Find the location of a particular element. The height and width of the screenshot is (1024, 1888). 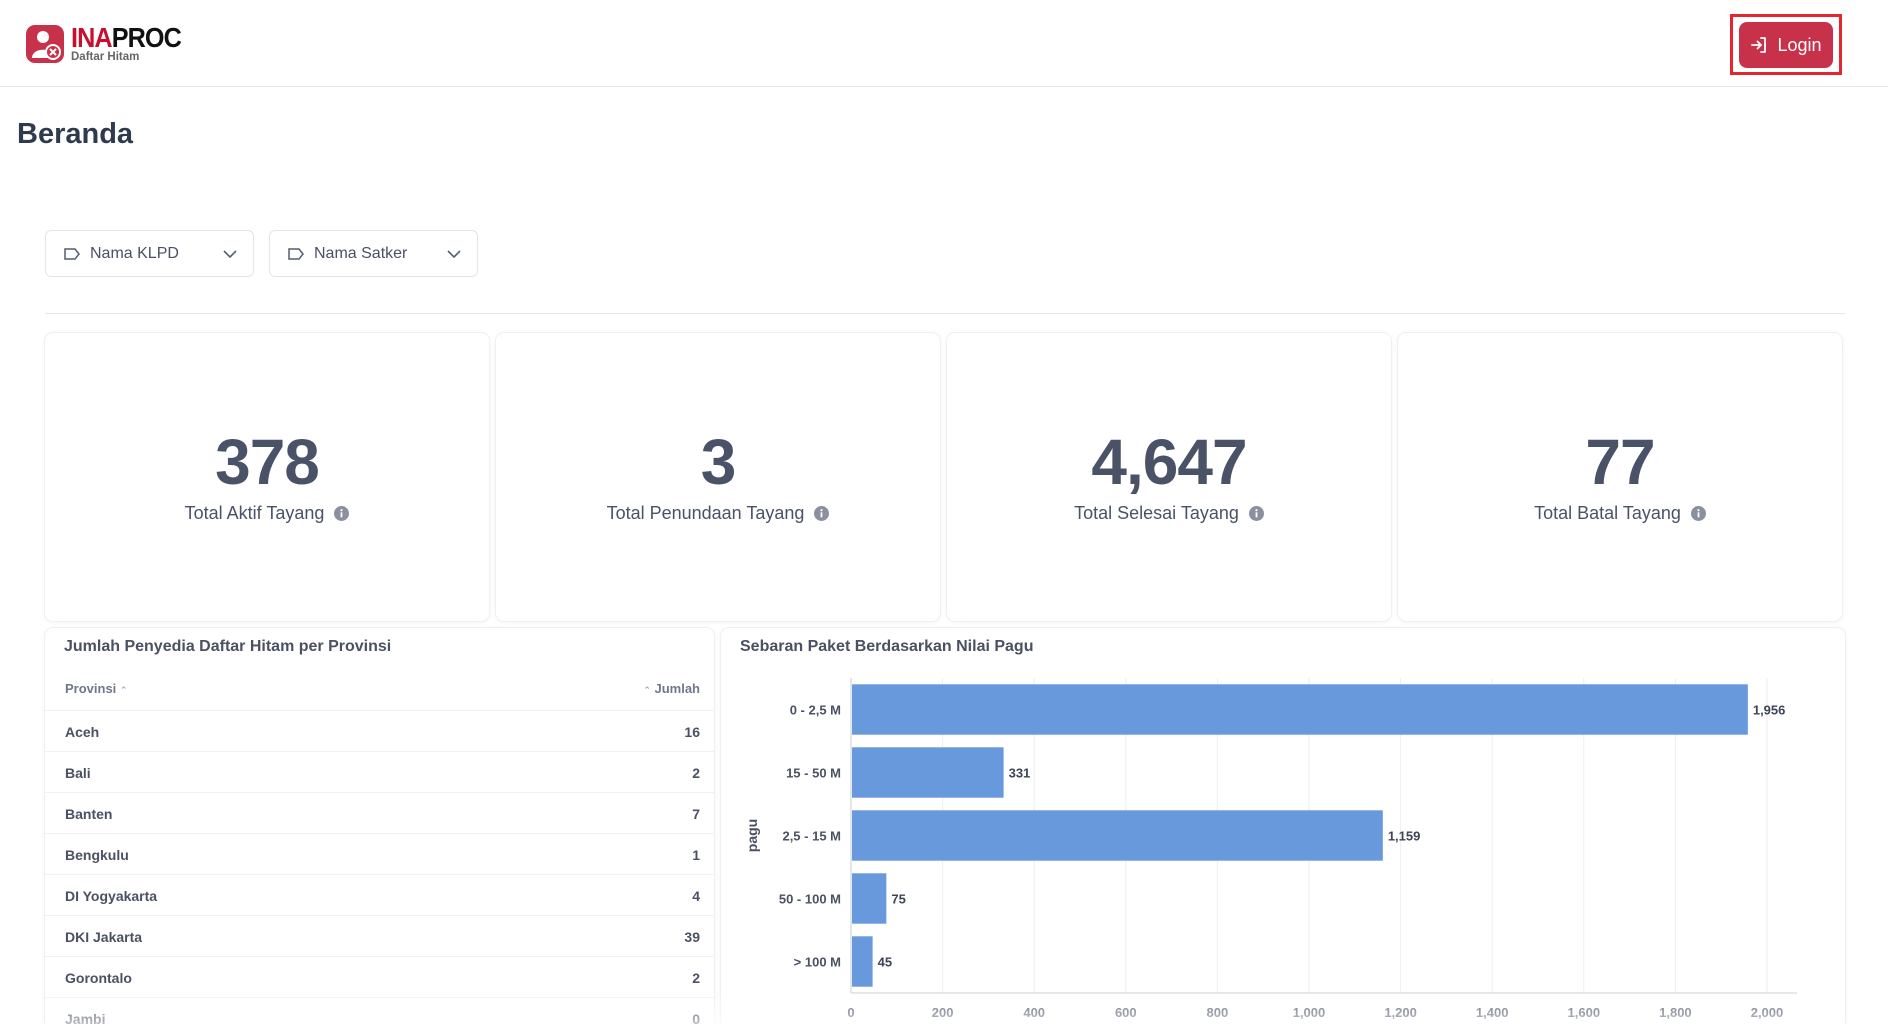

x-tick-label: 1,600 is located at coordinates (1584, 1012).